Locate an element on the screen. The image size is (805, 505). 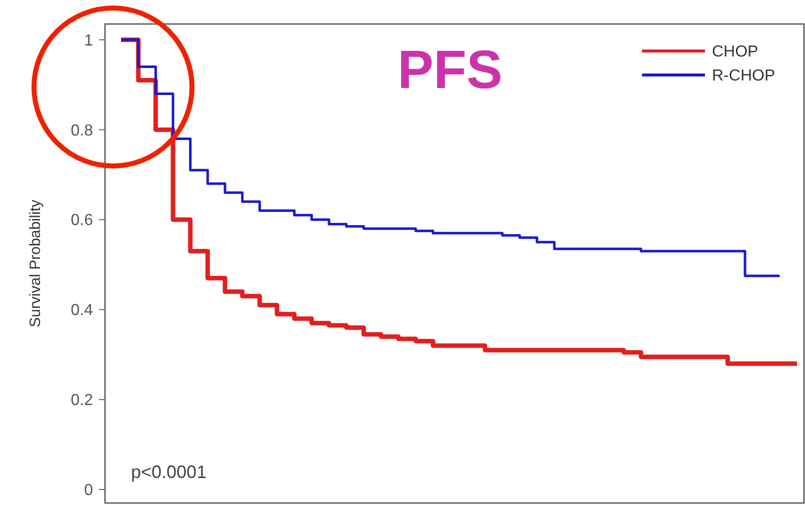
chart-title: PFS is located at coordinates (450, 70).